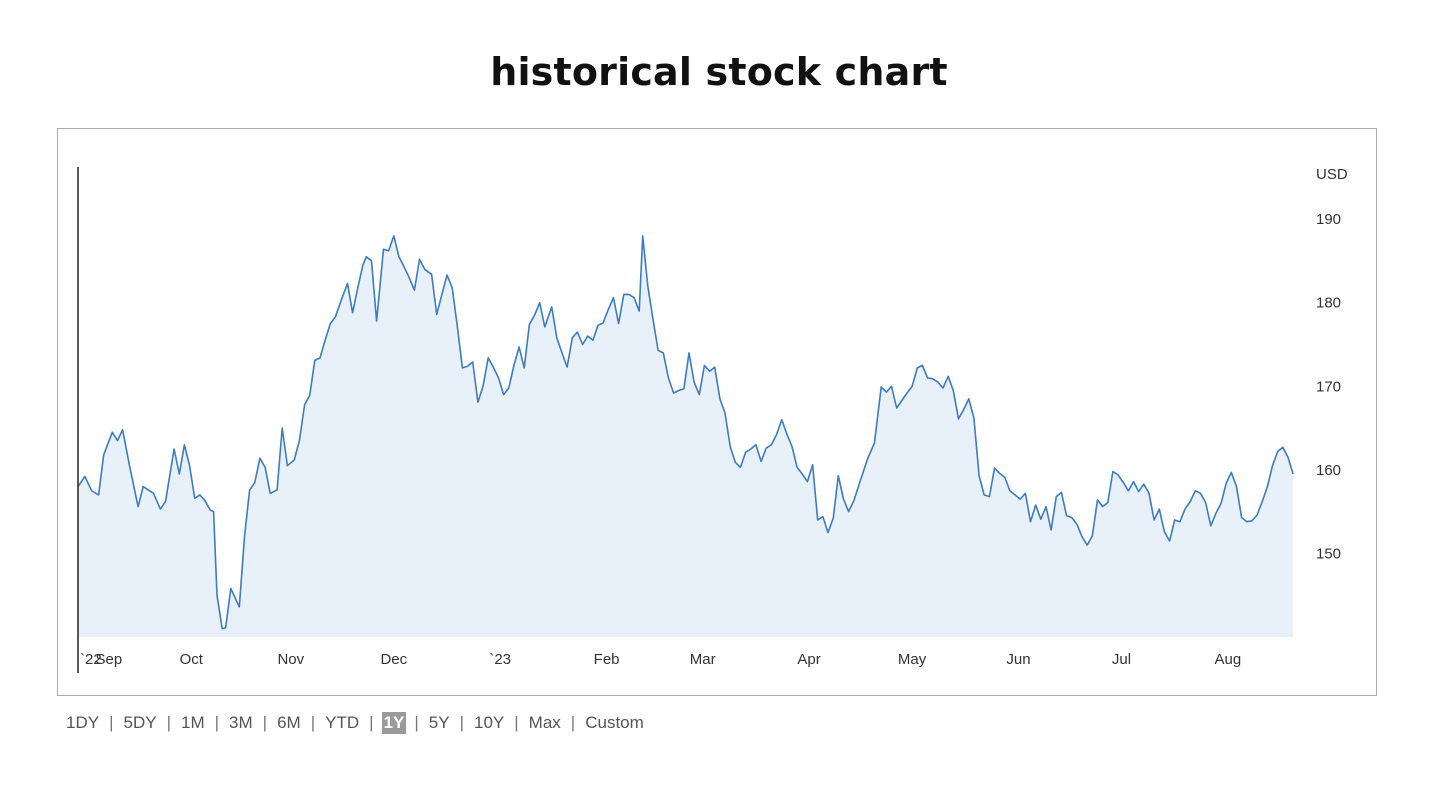 Image resolution: width=1438 pixels, height=800 pixels. Describe the element at coordinates (192, 659) in the screenshot. I see `x-tick-label: Oct` at that location.